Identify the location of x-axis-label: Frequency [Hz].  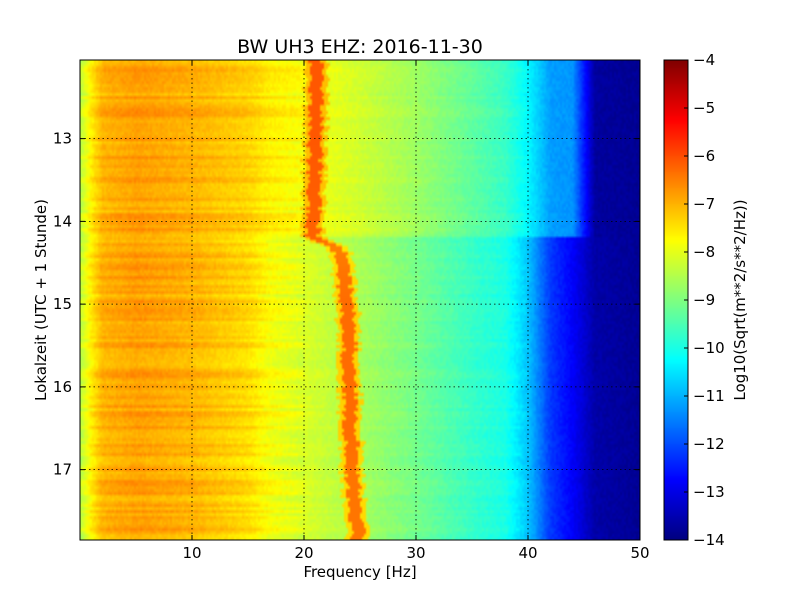
(359, 572).